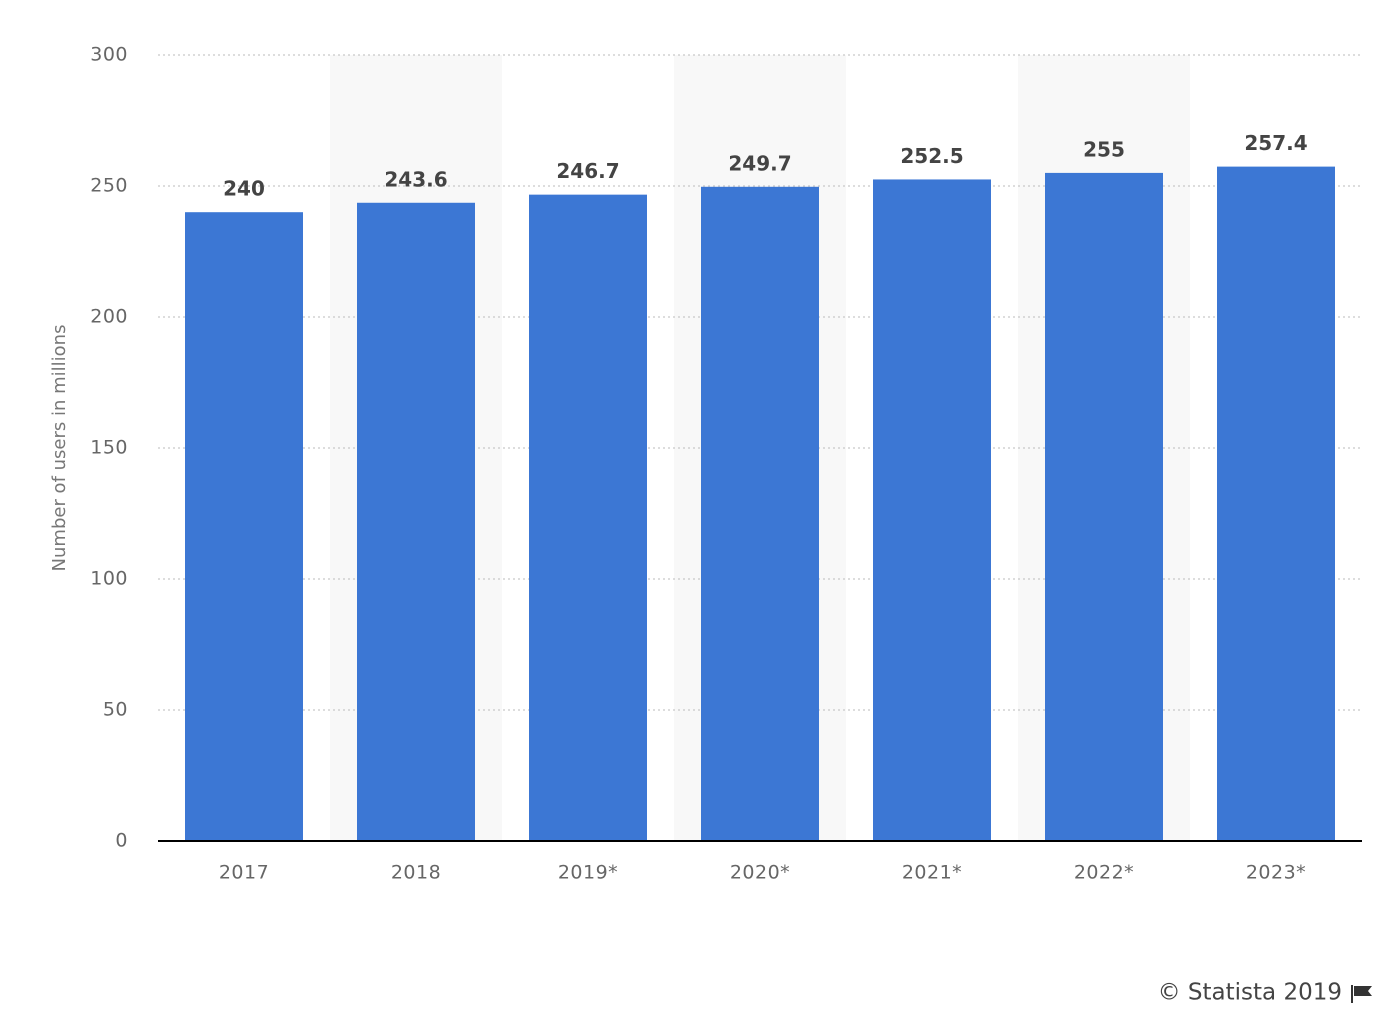 This screenshot has height=1030, width=1396. I want to click on value-label: 246.7, so click(587, 171).